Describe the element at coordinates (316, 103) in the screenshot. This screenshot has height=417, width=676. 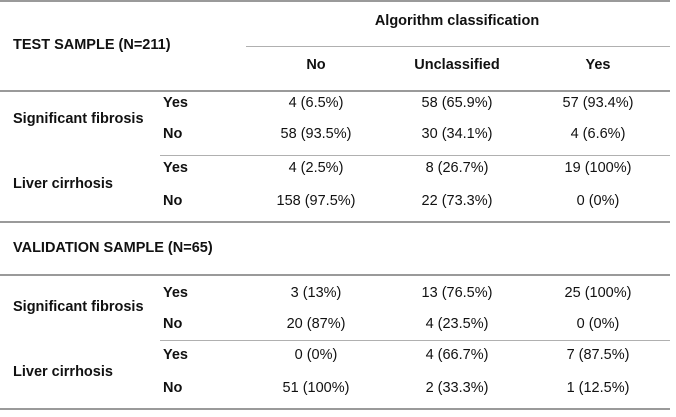
I see `test-fibrosis-yes-no: 4 (6.5%)` at that location.